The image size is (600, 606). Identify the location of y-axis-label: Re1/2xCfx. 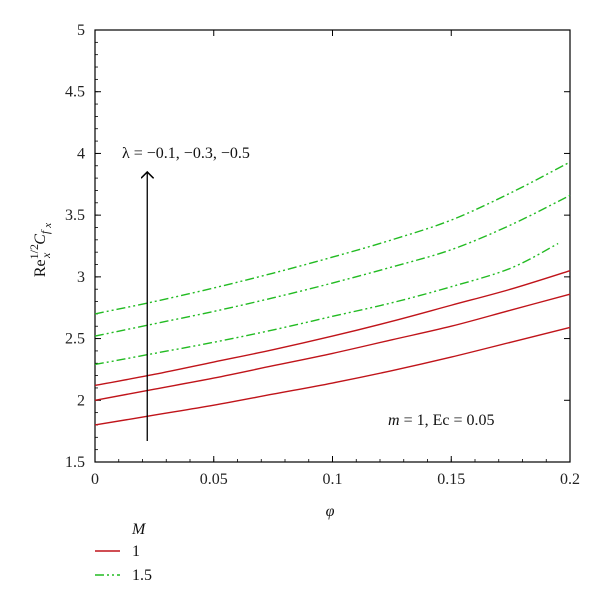
(40, 250).